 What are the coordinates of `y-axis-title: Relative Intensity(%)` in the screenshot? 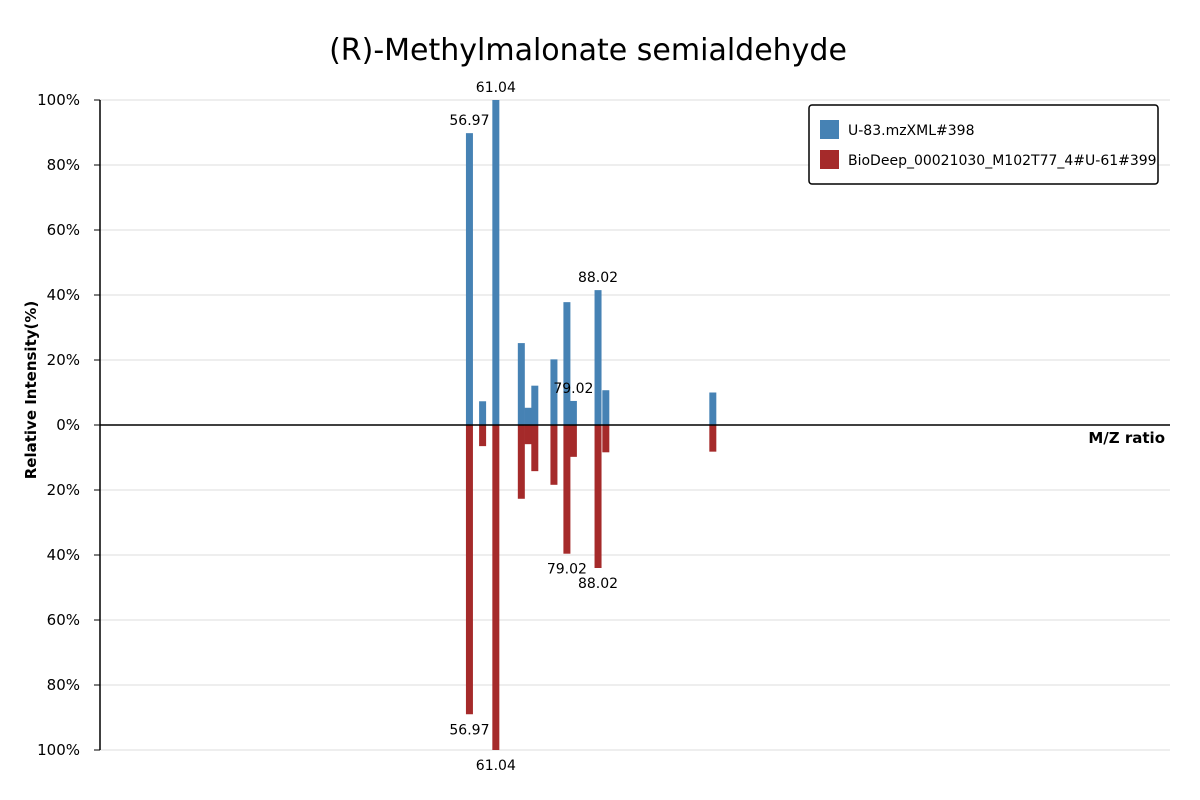 It's located at (31, 390).